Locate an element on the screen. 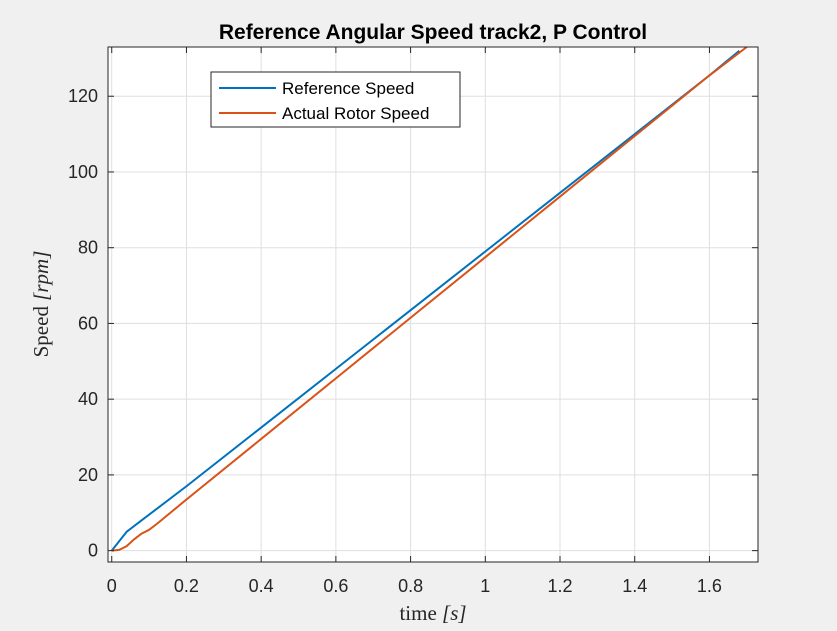 This screenshot has width=837, height=631. x-axis-label-main: time is located at coordinates (420, 613).